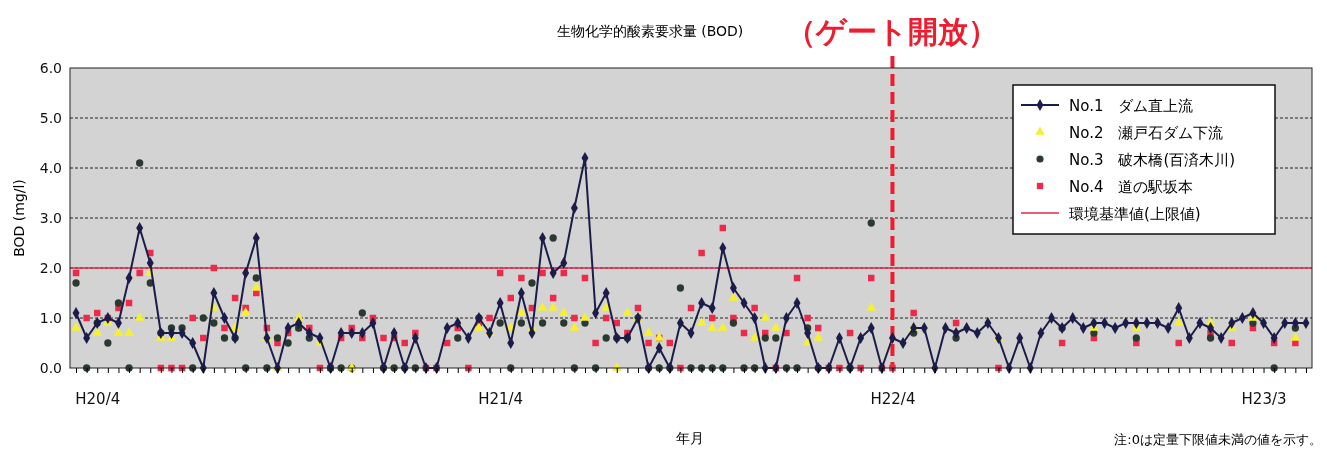 The image size is (1327, 450). What do you see at coordinates (50, 317) in the screenshot?
I see `y-tick-label: 1.0` at bounding box center [50, 317].